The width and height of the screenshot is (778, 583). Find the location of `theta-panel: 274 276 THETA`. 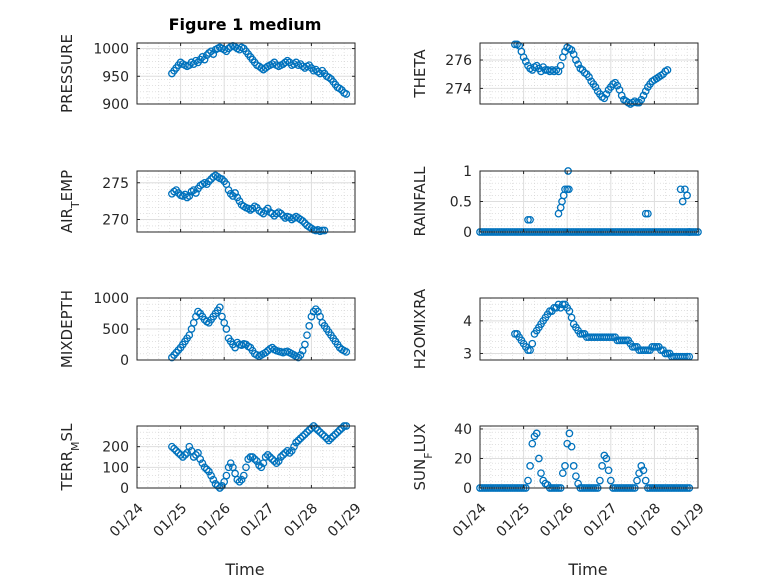

theta-panel: 274 276 THETA is located at coordinates (555, 74).